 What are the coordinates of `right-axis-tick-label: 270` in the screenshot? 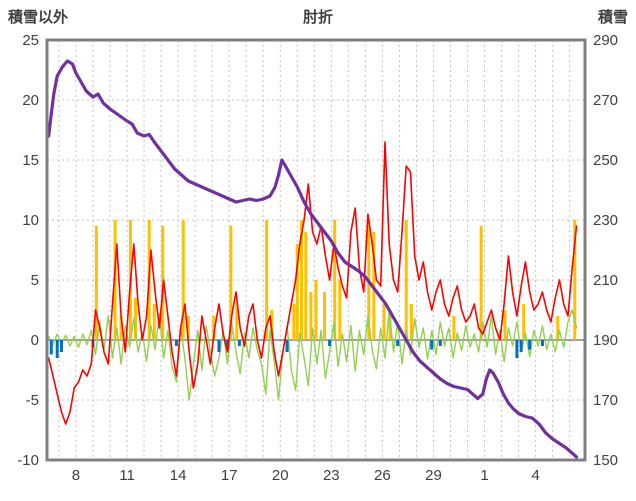 It's located at (605, 100).